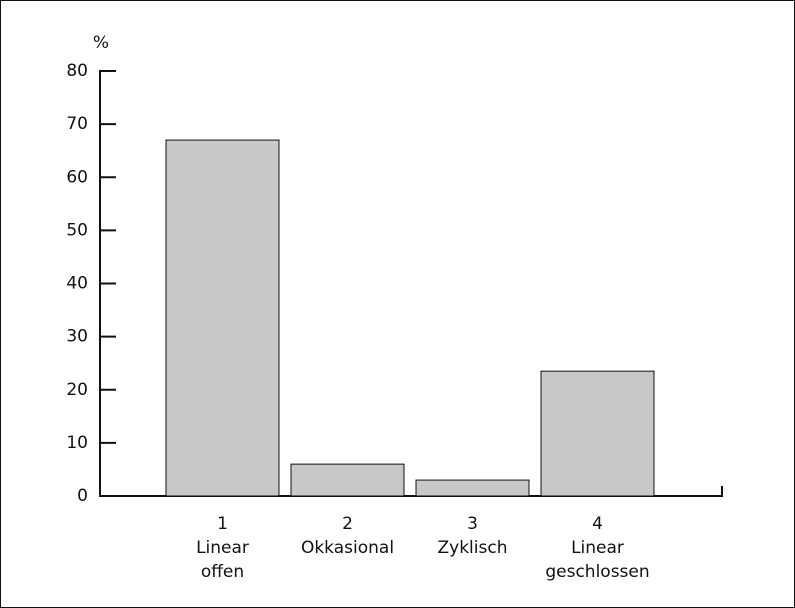  Describe the element at coordinates (77, 337) in the screenshot. I see `y-tick-label: 30` at that location.